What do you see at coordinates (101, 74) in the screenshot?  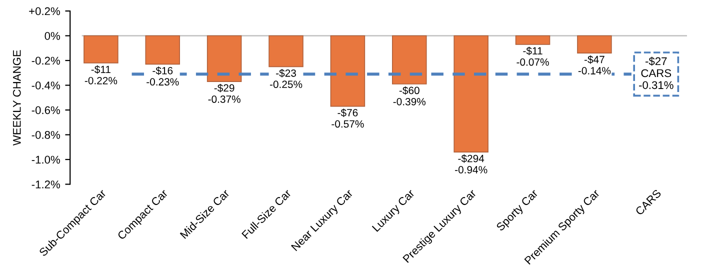 I see `data-label: -$11 -0.22%` at bounding box center [101, 74].